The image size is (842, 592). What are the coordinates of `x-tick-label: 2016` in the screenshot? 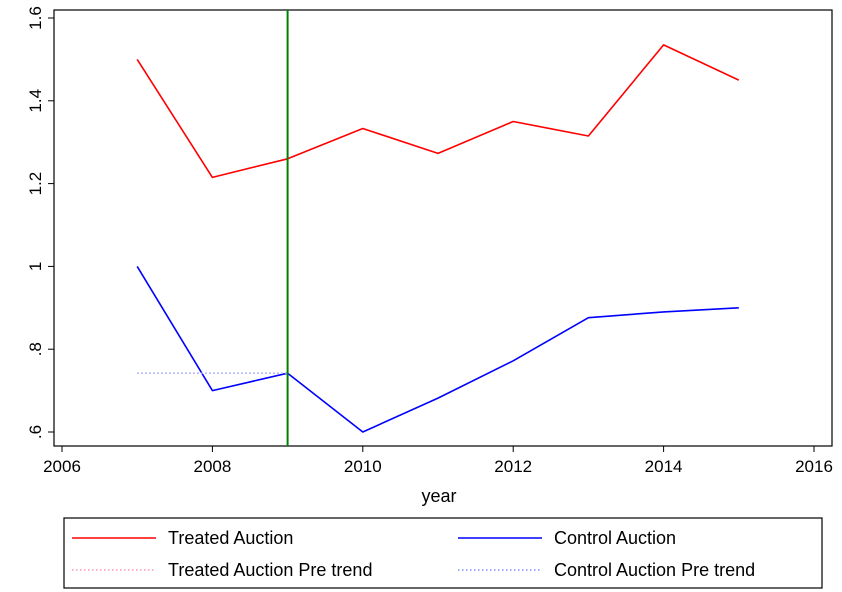 It's located at (814, 466).